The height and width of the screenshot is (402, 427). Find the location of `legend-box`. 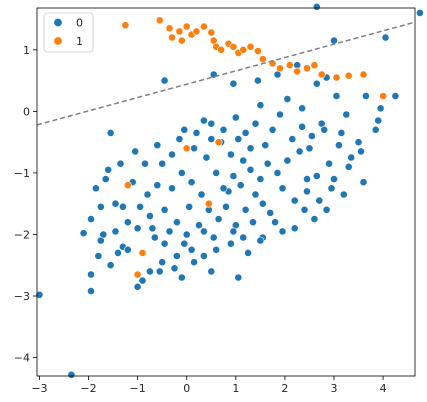

legend-box is located at coordinates (68, 32).